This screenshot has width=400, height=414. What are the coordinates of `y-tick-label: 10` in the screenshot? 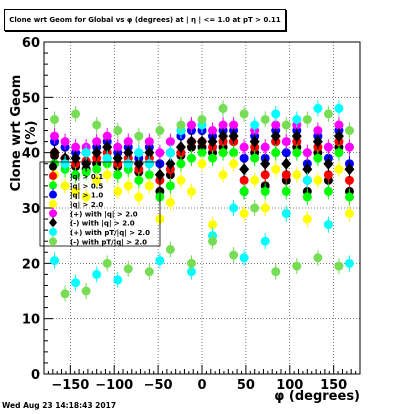 It's located at (31, 320).